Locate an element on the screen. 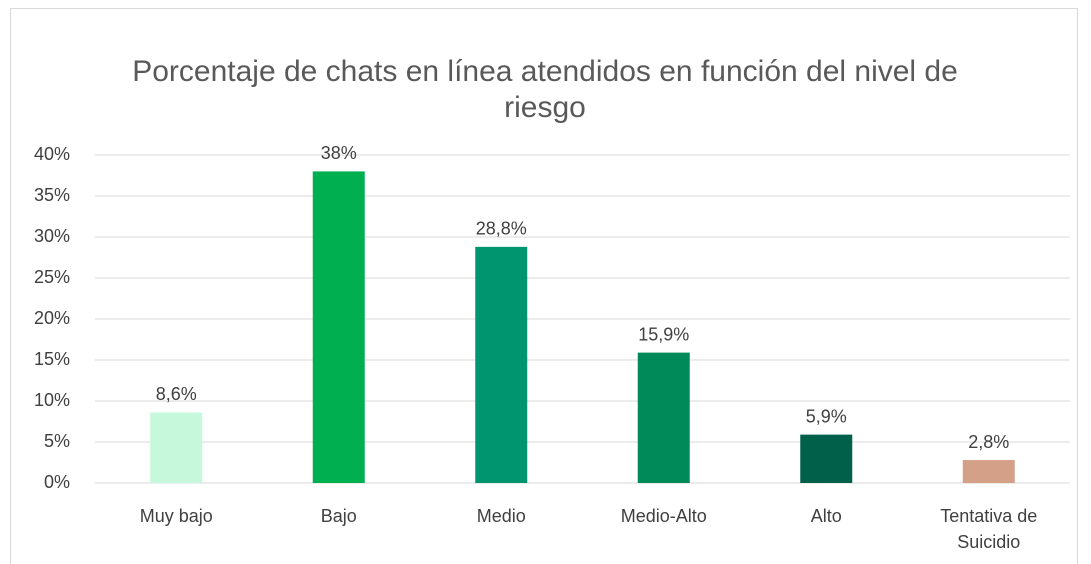  y-tick-label: 20% is located at coordinates (52, 318).